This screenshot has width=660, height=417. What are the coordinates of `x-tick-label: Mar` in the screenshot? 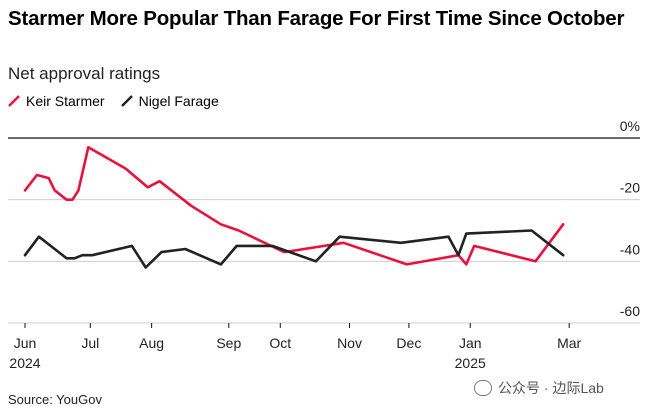 It's located at (569, 343).